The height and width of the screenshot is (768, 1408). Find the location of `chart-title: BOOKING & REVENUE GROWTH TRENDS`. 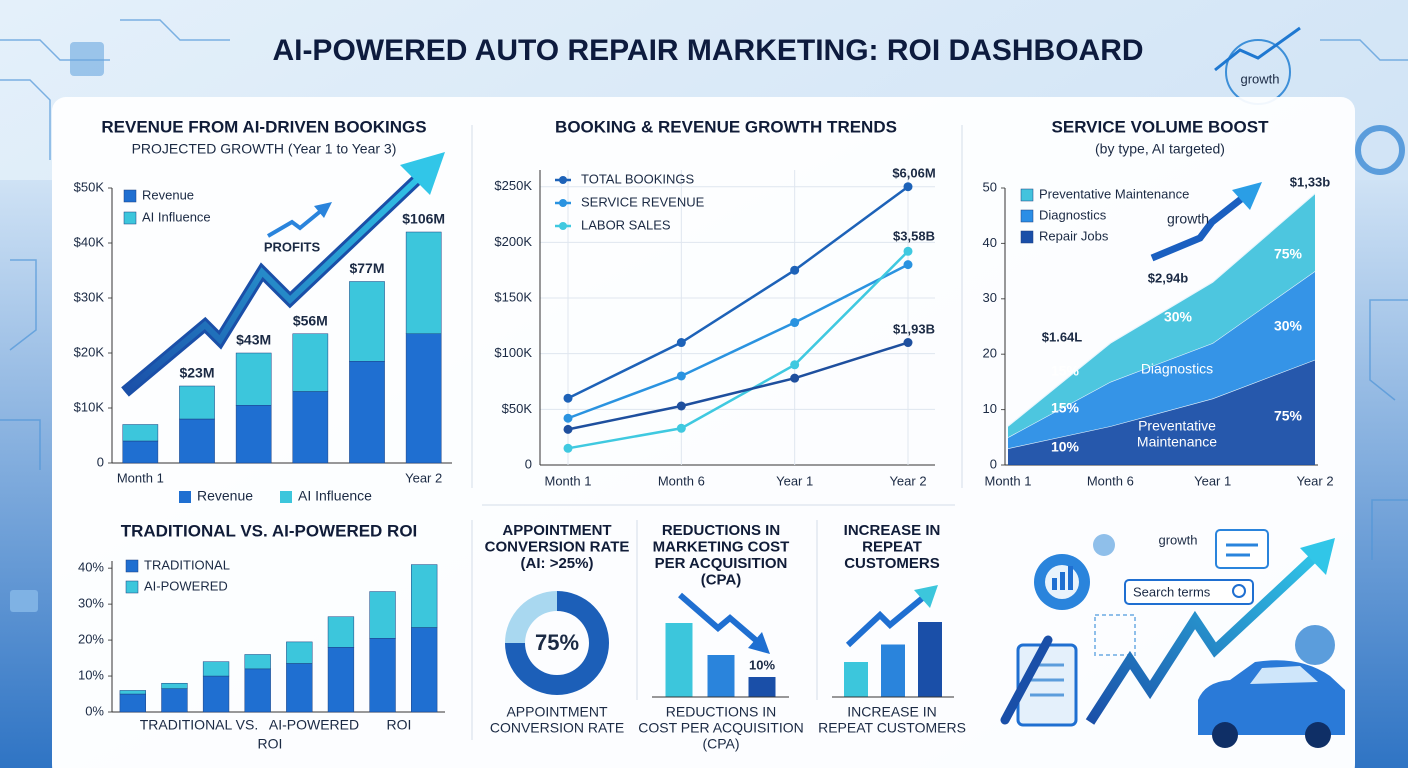

chart-title: BOOKING & REVENUE GROWTH TRENDS is located at coordinates (726, 126).